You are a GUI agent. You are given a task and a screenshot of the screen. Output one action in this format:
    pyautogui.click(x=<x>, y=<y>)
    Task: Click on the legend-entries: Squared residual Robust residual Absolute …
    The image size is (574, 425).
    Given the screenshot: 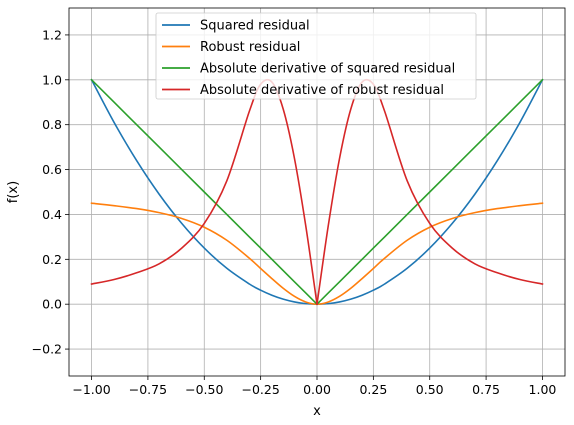 What is the action you would take?
    pyautogui.click(x=308, y=58)
    